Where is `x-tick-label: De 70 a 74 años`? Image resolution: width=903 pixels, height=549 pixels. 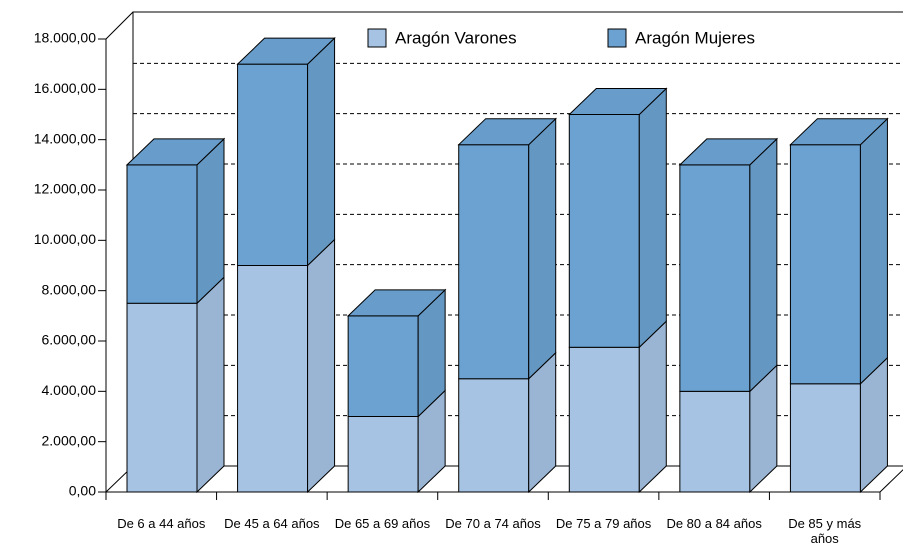 x-tick-label: De 70 a 74 años is located at coordinates (493, 523).